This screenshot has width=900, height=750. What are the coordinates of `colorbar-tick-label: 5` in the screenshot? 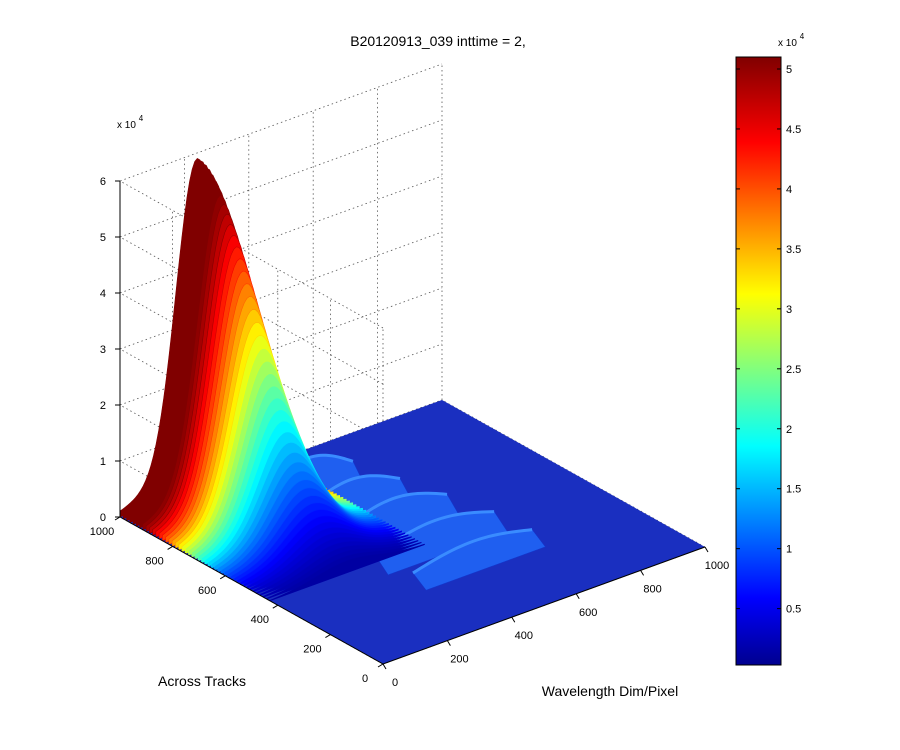 It's located at (789, 70).